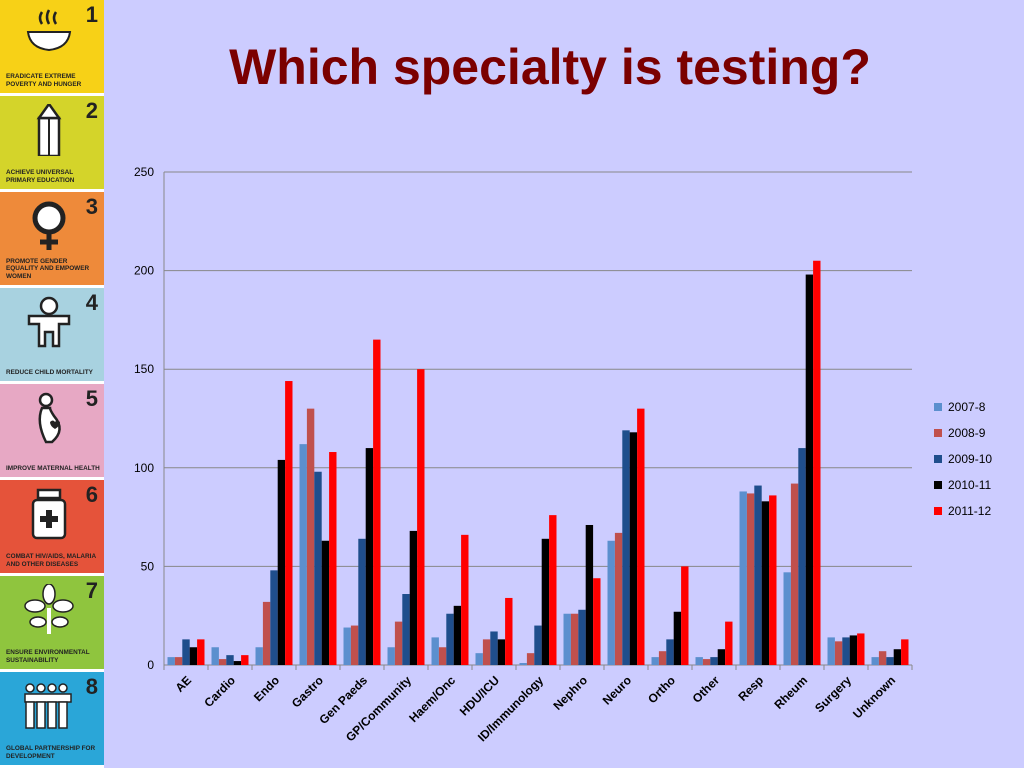 The width and height of the screenshot is (1024, 768). Describe the element at coordinates (325, 602) in the screenshot. I see `bar-2010-11-Gastro` at that location.